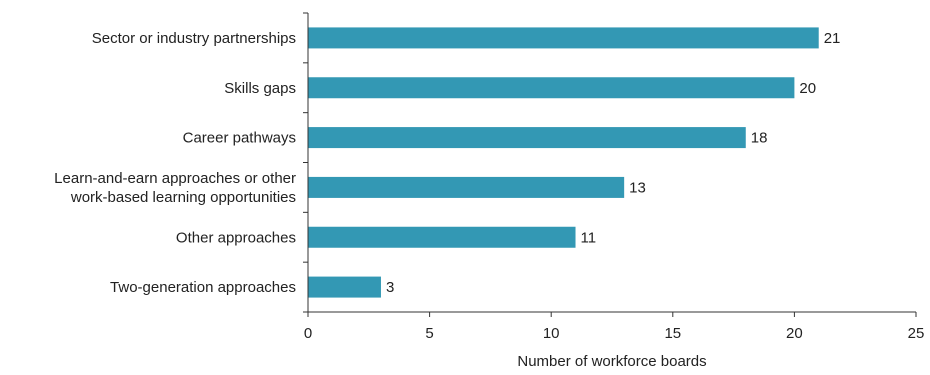 The width and height of the screenshot is (930, 375). What do you see at coordinates (429, 333) in the screenshot?
I see `x-tick-label: 5` at bounding box center [429, 333].